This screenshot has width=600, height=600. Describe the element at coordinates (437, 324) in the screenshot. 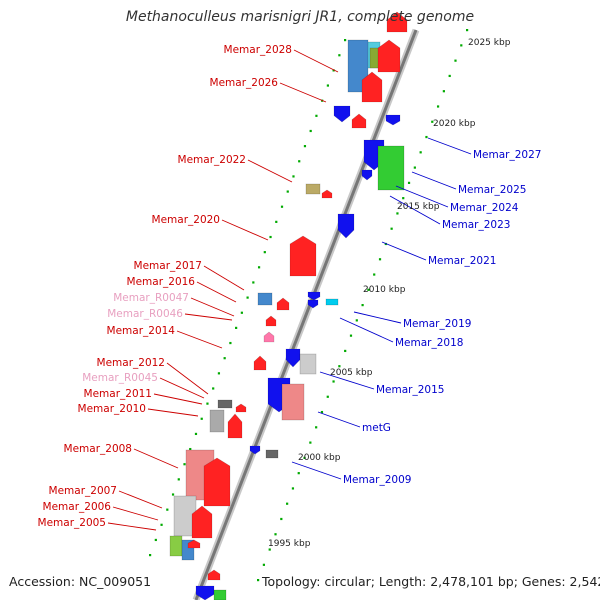

I see `gene-label-right: Memar_2019` at that location.